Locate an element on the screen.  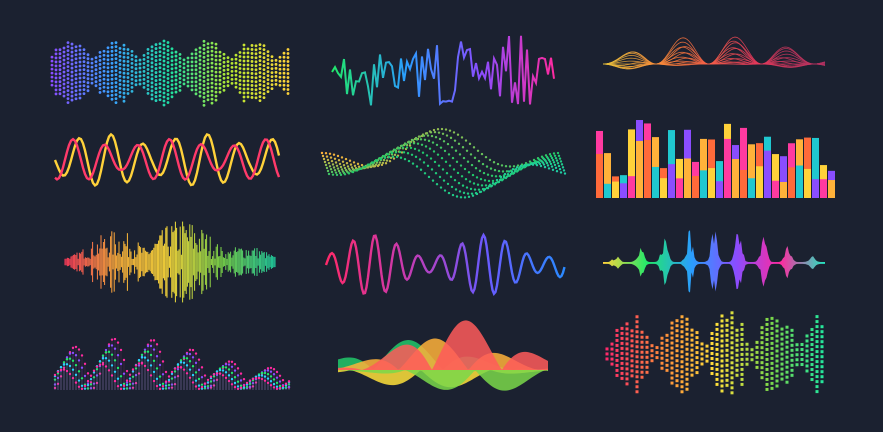
bar is located at coordinates (703, 168).